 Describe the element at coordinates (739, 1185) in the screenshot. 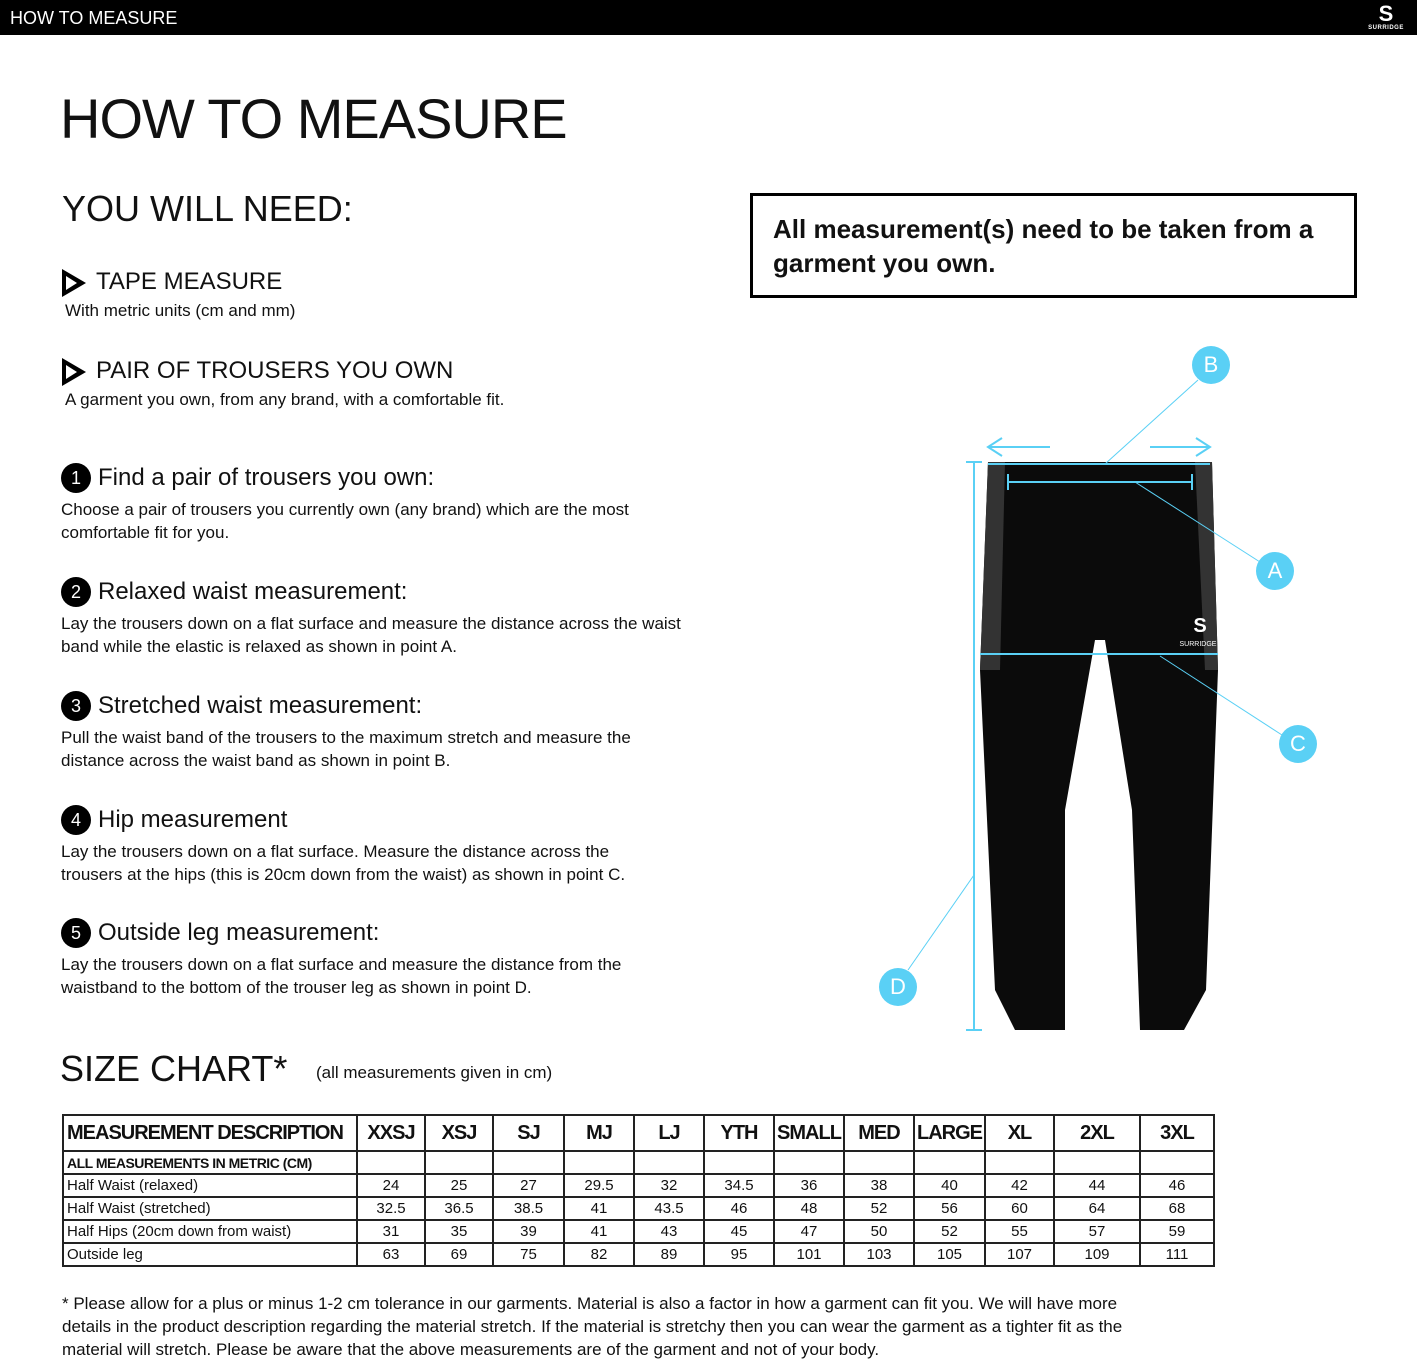

I see `value-cell: 34.5` at that location.